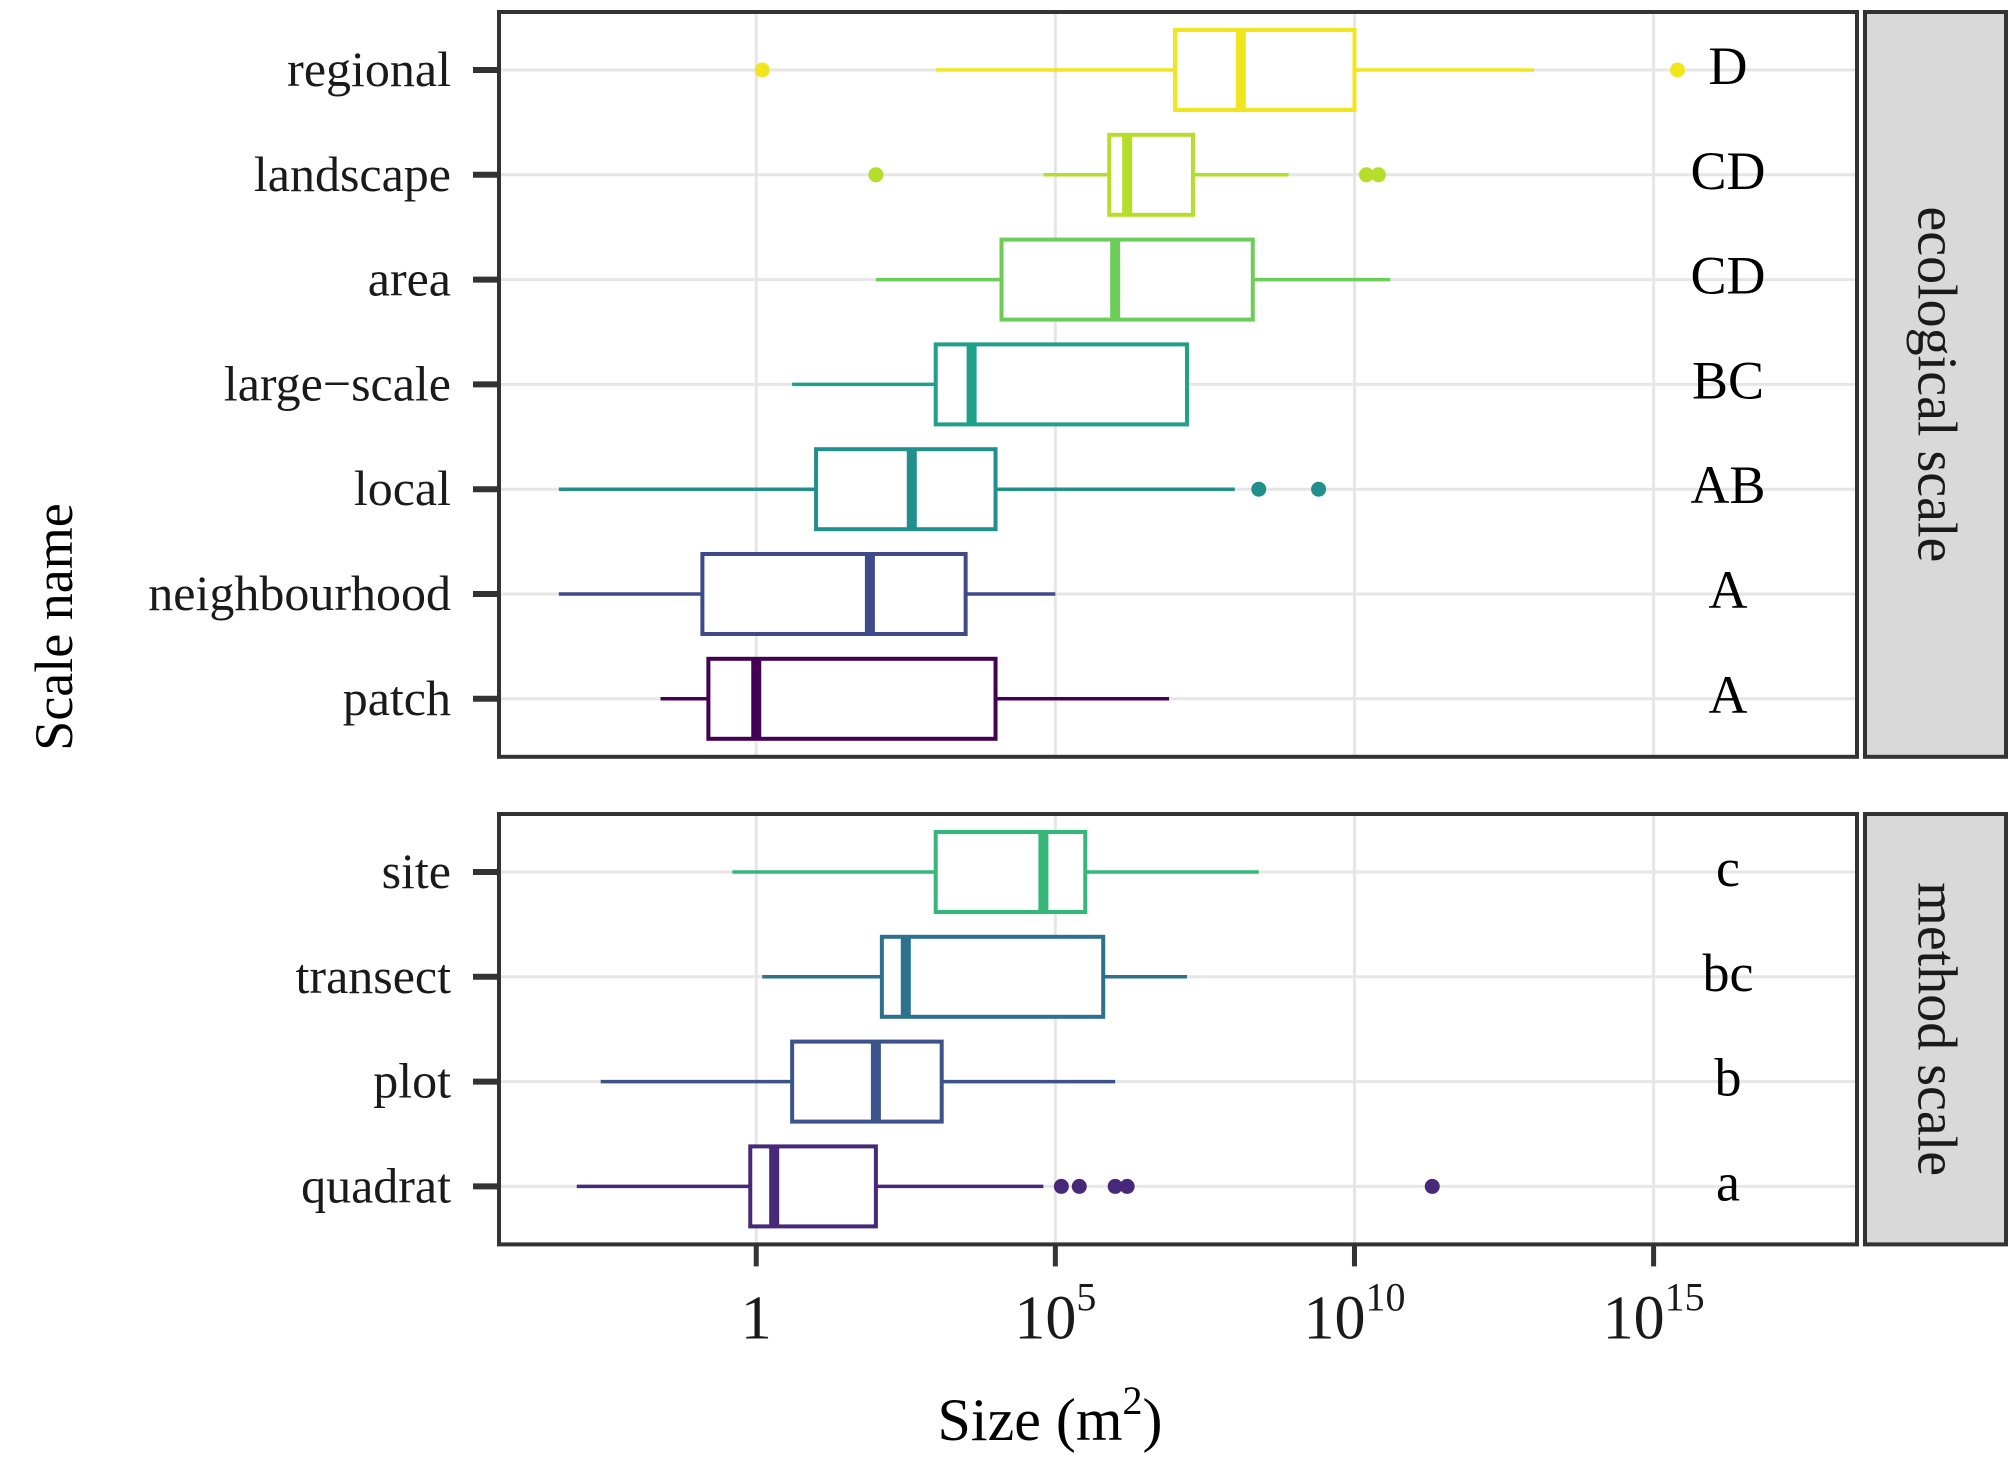 The width and height of the screenshot is (2008, 1458). Describe the element at coordinates (409, 279) in the screenshot. I see `y-tick-label: area` at that location.